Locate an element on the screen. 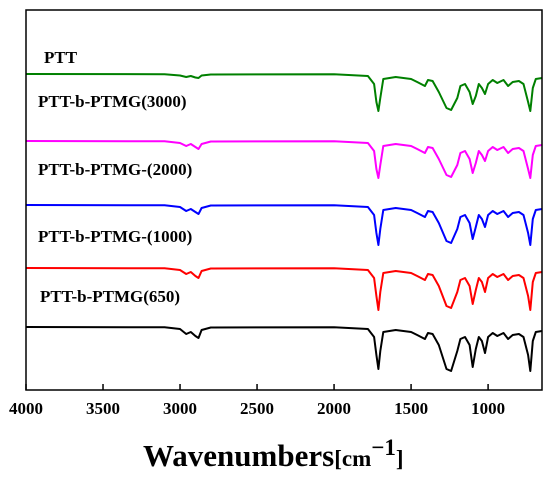 The width and height of the screenshot is (550, 478). x-tick-label: 2500 is located at coordinates (257, 408).